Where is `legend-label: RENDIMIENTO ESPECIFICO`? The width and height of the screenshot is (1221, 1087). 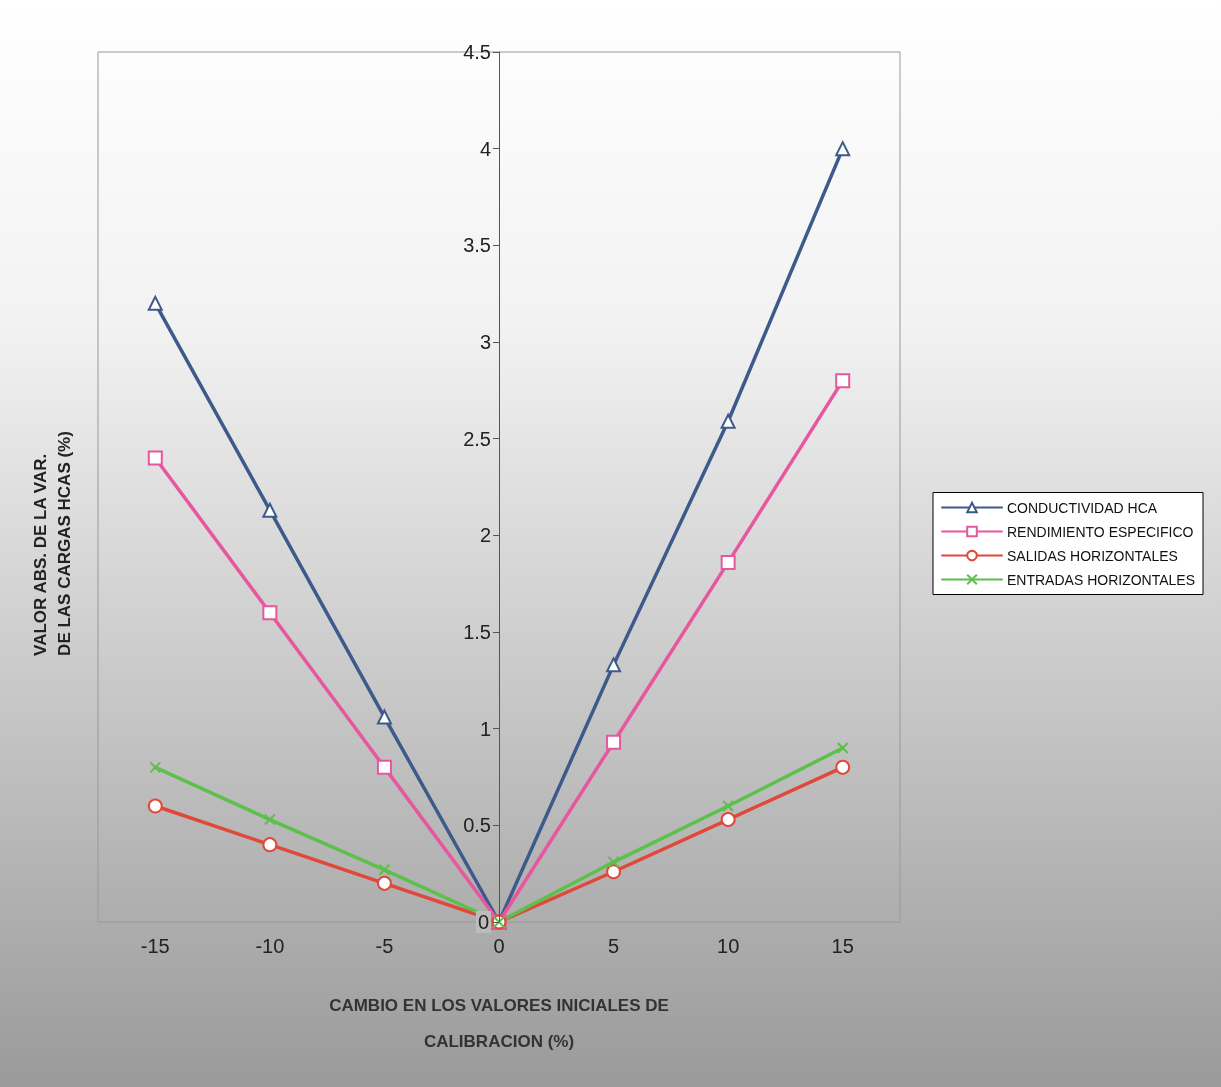 legend-label: RENDIMIENTO ESPECIFICO is located at coordinates (1100, 531).